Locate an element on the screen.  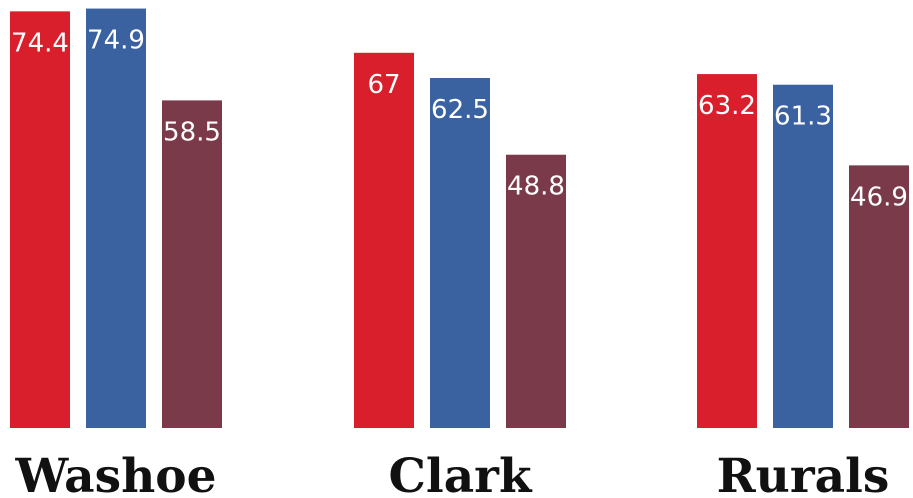
value-label-clark-series-2: 62.5 is located at coordinates (460, 110).